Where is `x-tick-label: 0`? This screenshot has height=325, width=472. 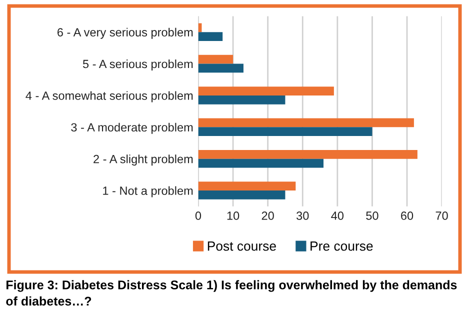
x-tick-label: 0 is located at coordinates (198, 216).